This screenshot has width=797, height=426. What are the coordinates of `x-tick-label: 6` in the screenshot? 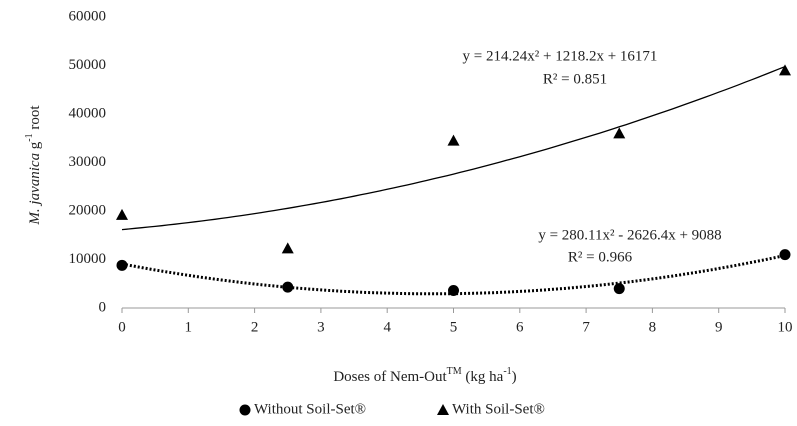 It's located at (520, 327).